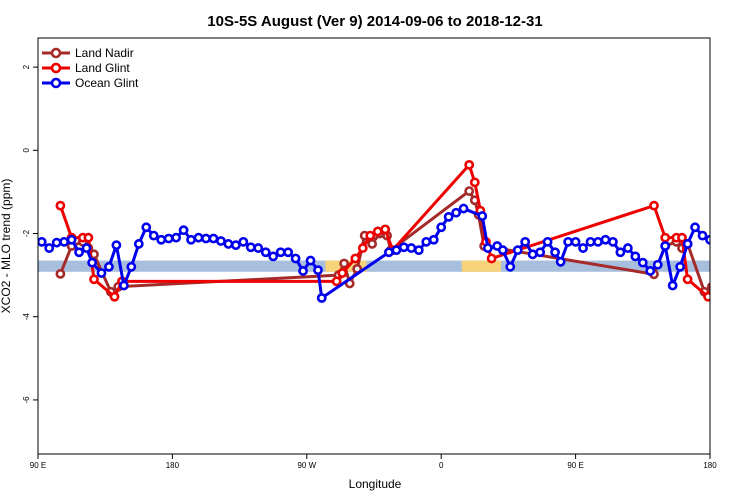 Image resolution: width=750 pixels, height=500 pixels. Describe the element at coordinates (104, 53) in the screenshot. I see `legend-label: Land Nadir` at that location.